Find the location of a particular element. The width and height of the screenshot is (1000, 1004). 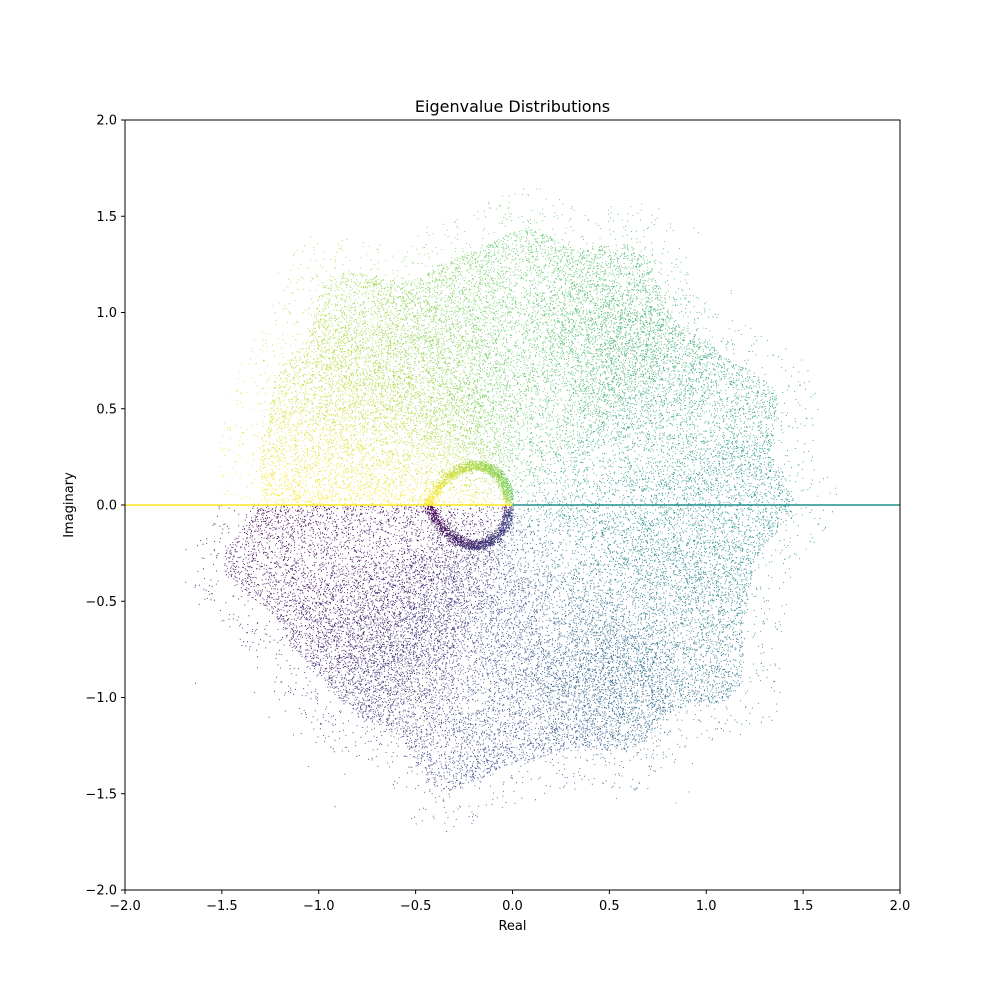

x-tick-label: 1.0 is located at coordinates (706, 906).